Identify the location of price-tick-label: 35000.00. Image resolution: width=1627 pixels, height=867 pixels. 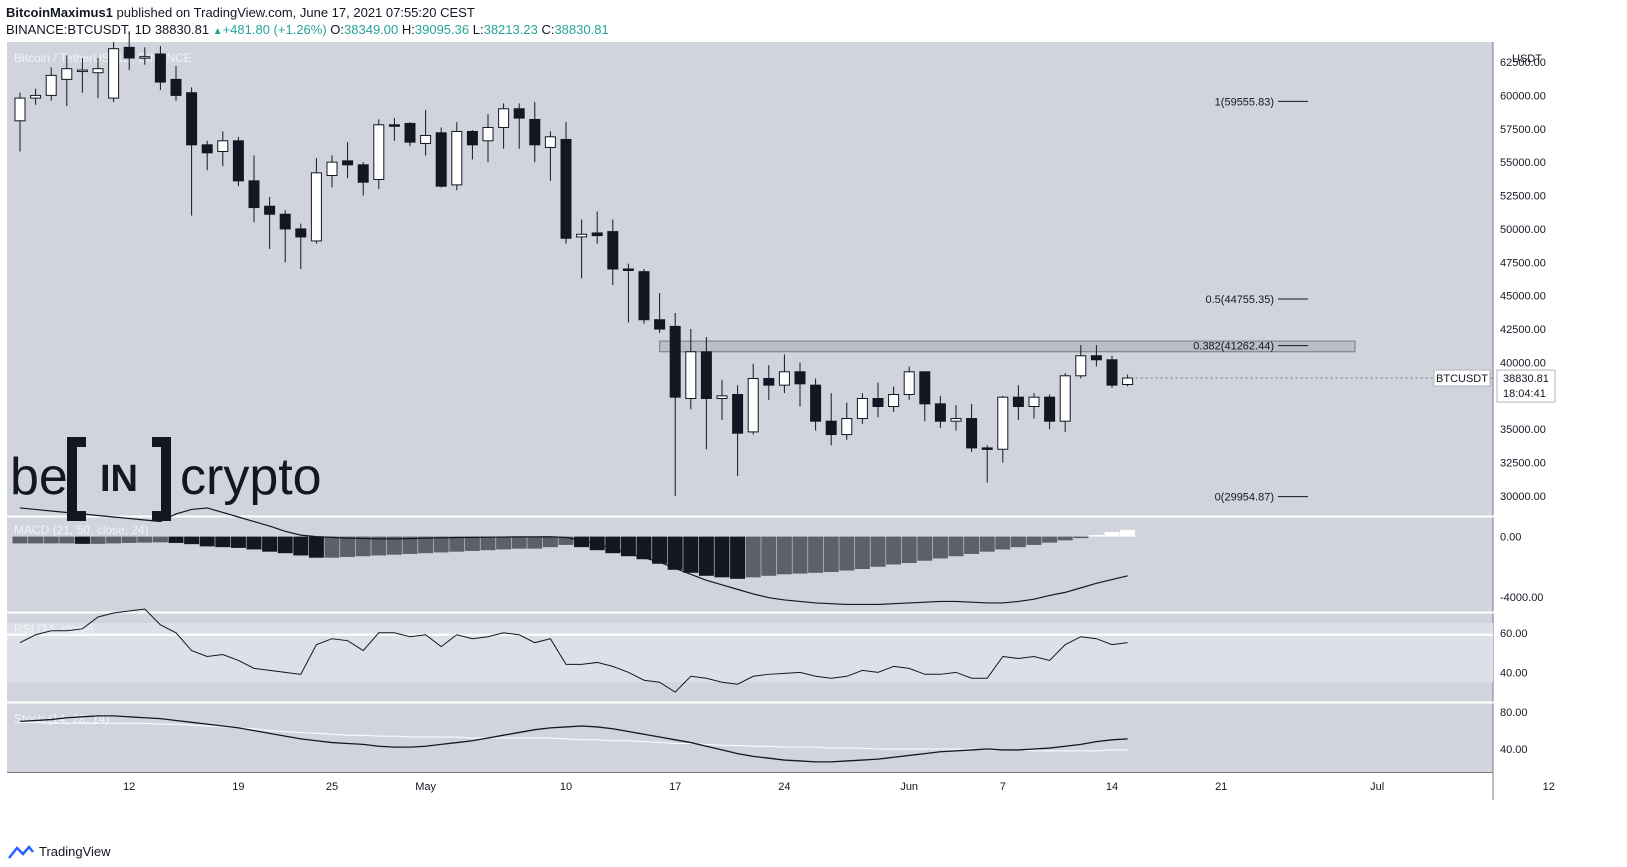
(1523, 430).